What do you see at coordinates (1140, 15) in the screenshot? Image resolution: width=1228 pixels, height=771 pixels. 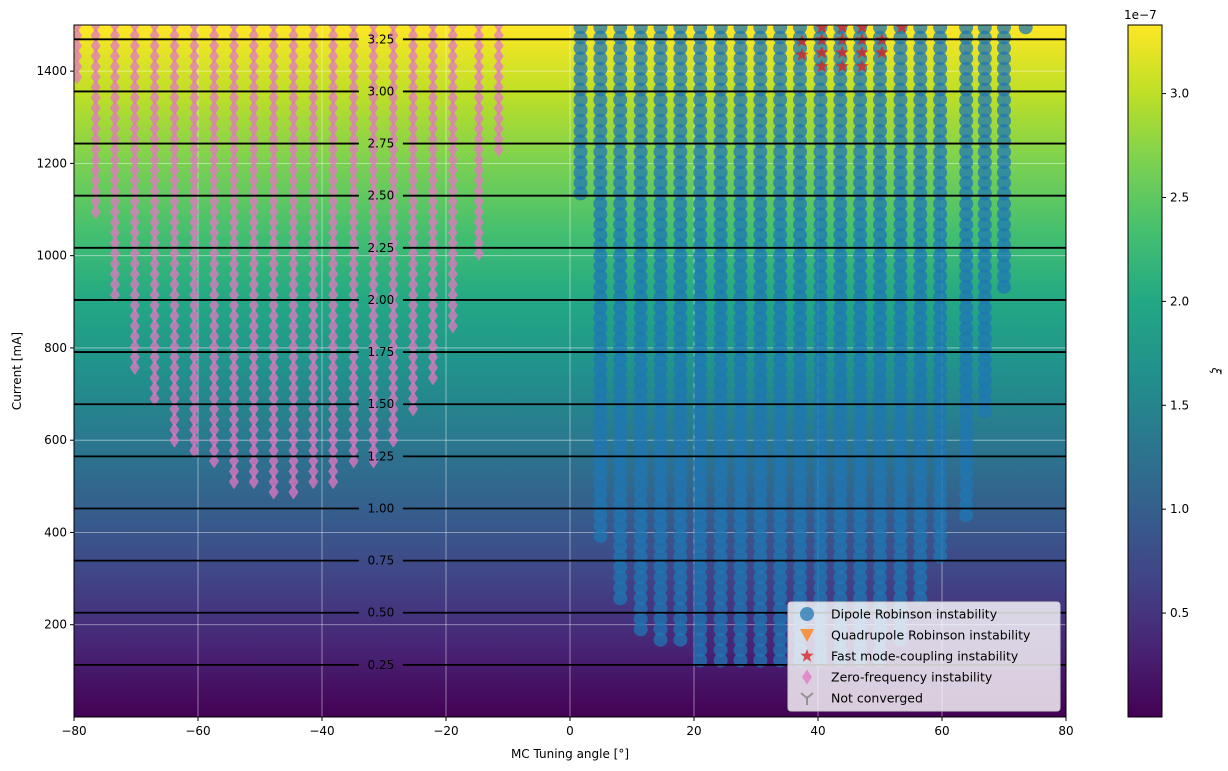 I see `colorbar-offset-text: 1e−7` at bounding box center [1140, 15].